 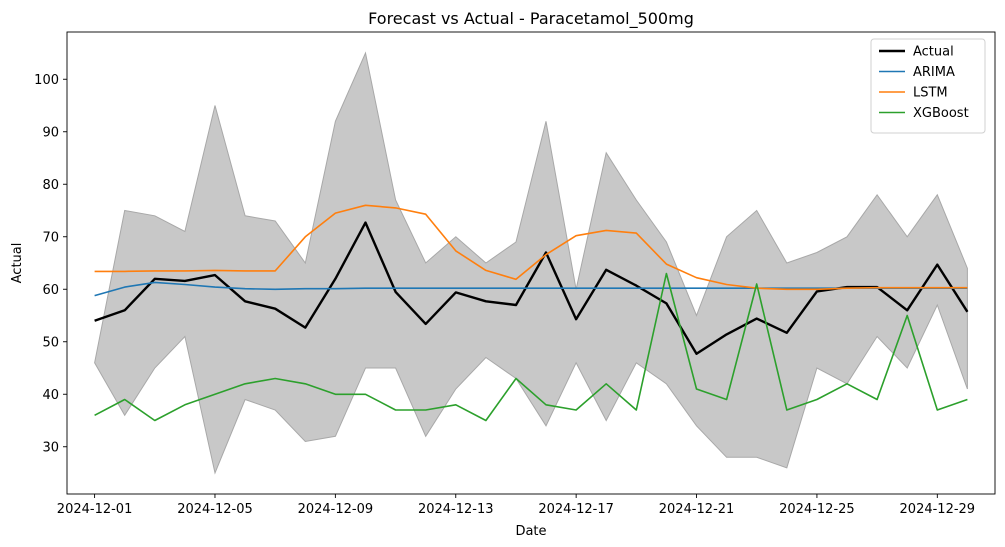 I want to click on legend-box, so click(x=928, y=86).